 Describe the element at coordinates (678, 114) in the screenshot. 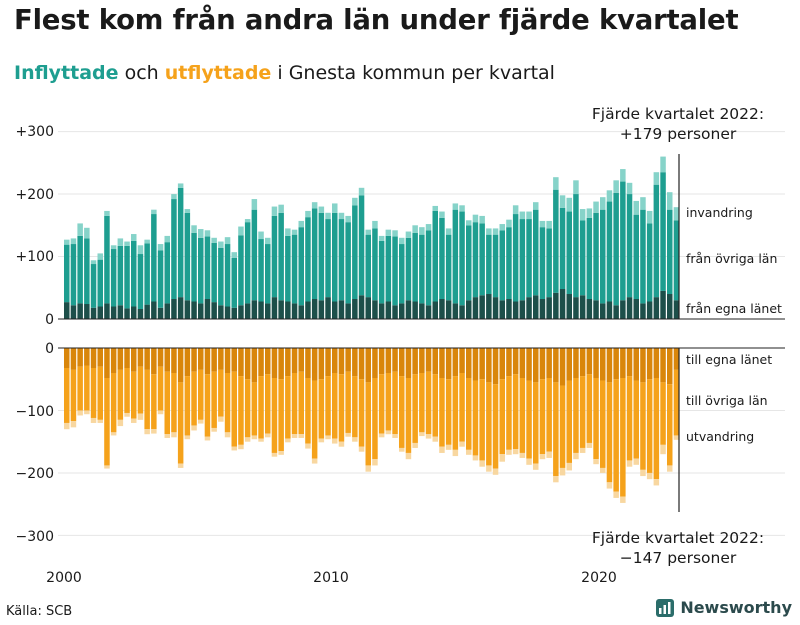

I see `annotation-top-line1: Fjärde kvartalet 2022:` at that location.